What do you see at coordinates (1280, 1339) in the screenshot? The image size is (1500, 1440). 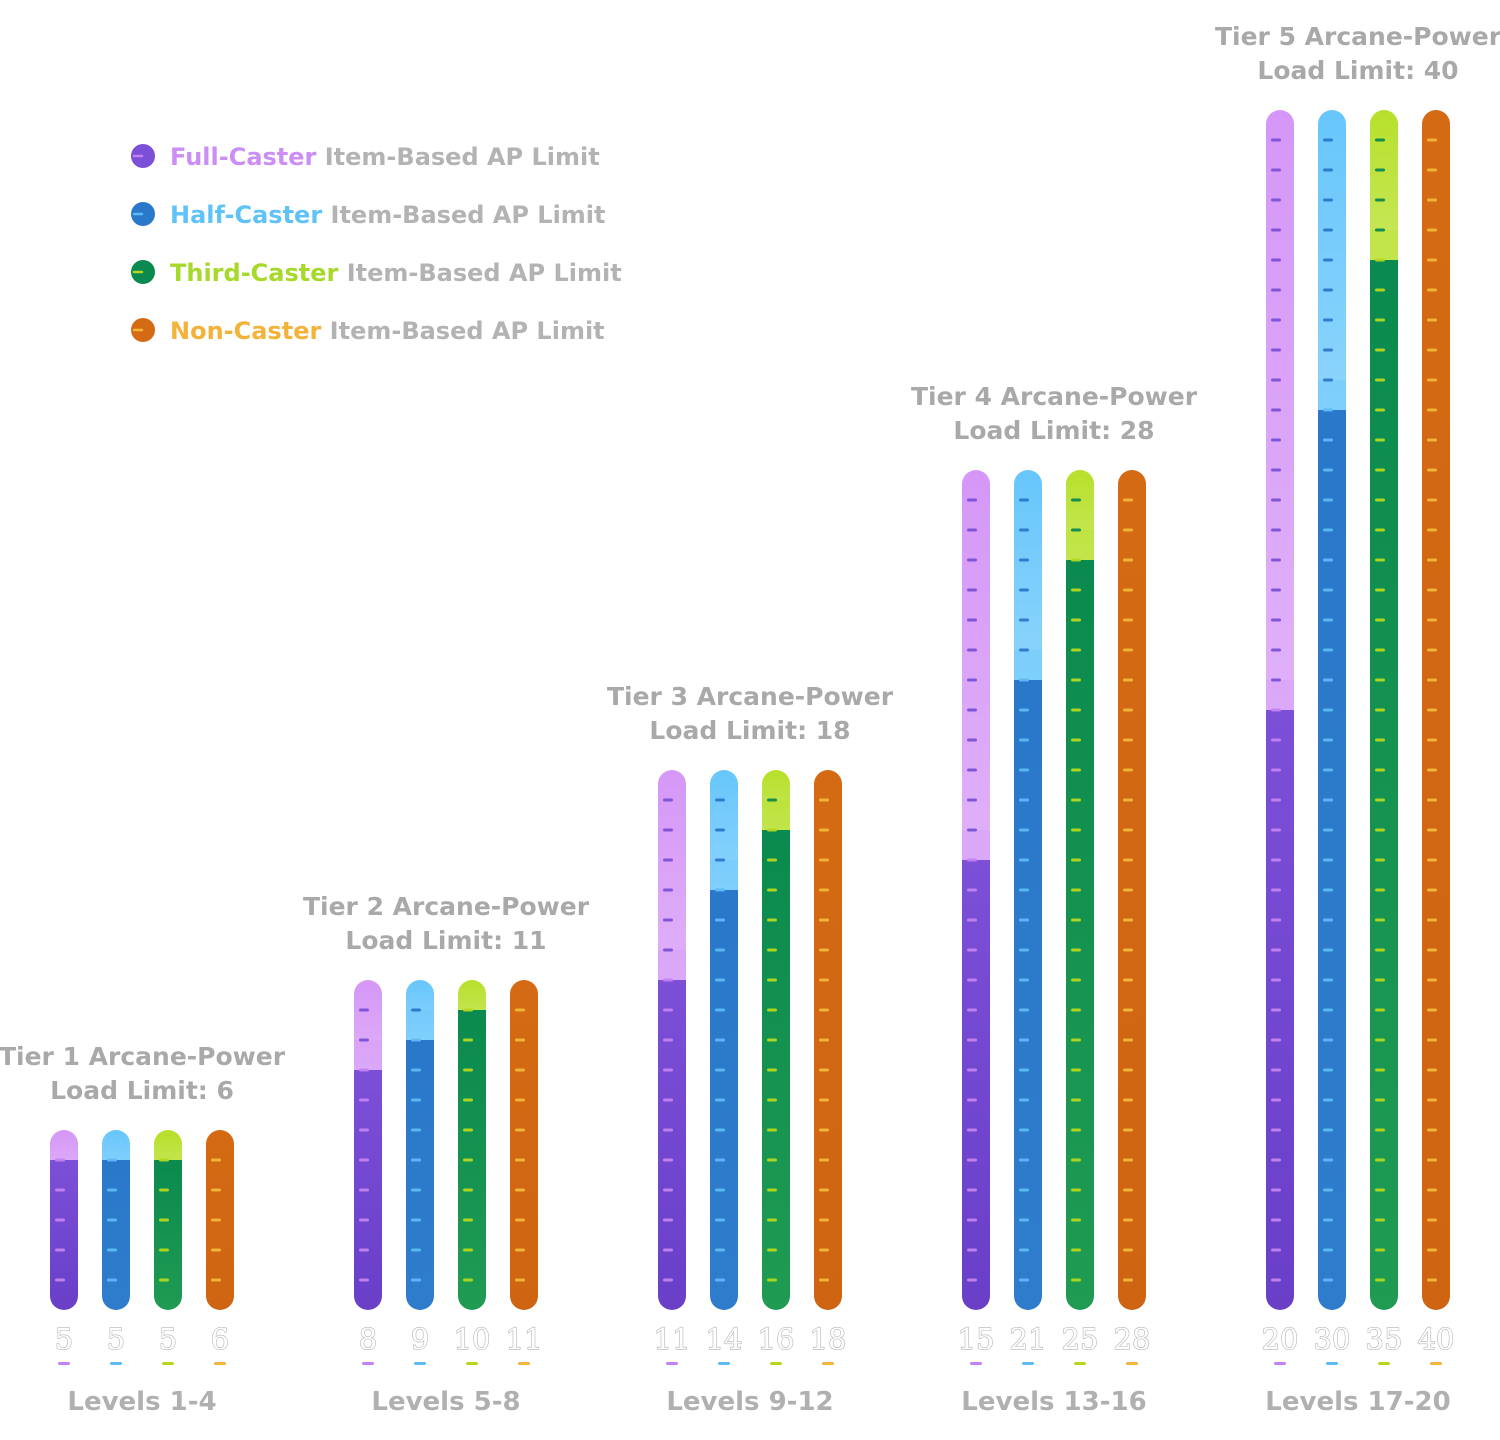 I see `value-label: 20` at bounding box center [1280, 1339].